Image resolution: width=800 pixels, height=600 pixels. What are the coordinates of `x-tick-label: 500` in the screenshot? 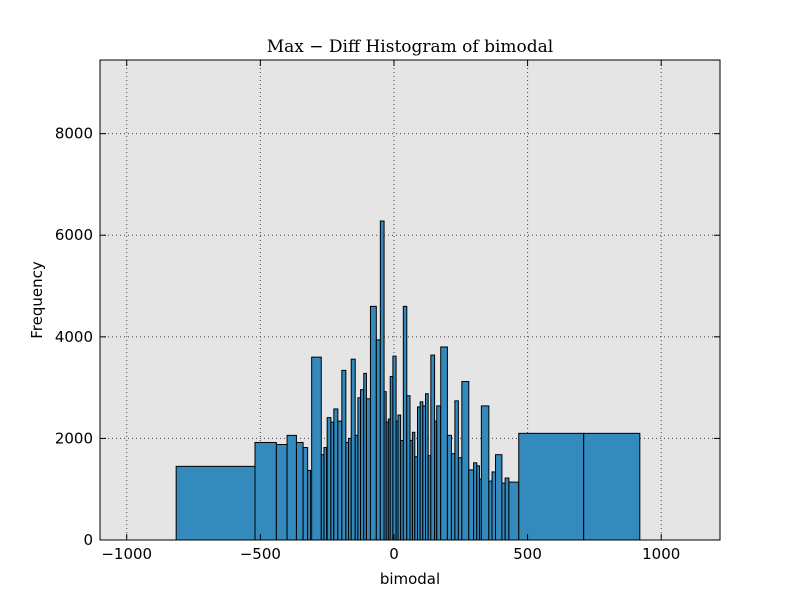 It's located at (527, 554).